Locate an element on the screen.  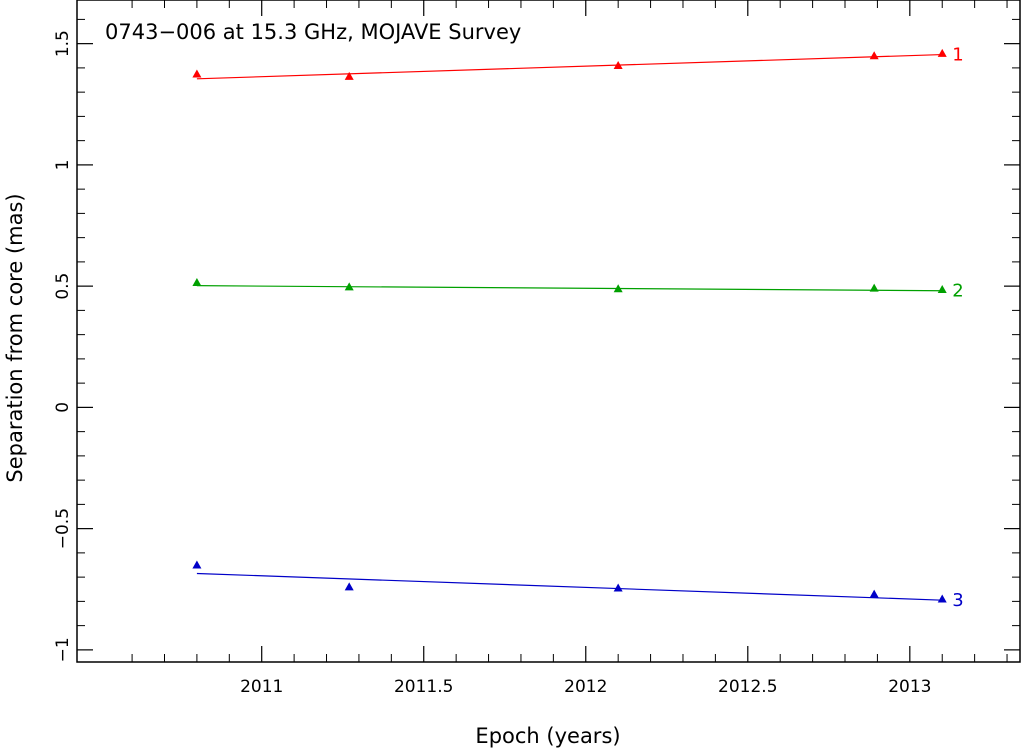
y-tick-label: 1 is located at coordinates (63, 164).